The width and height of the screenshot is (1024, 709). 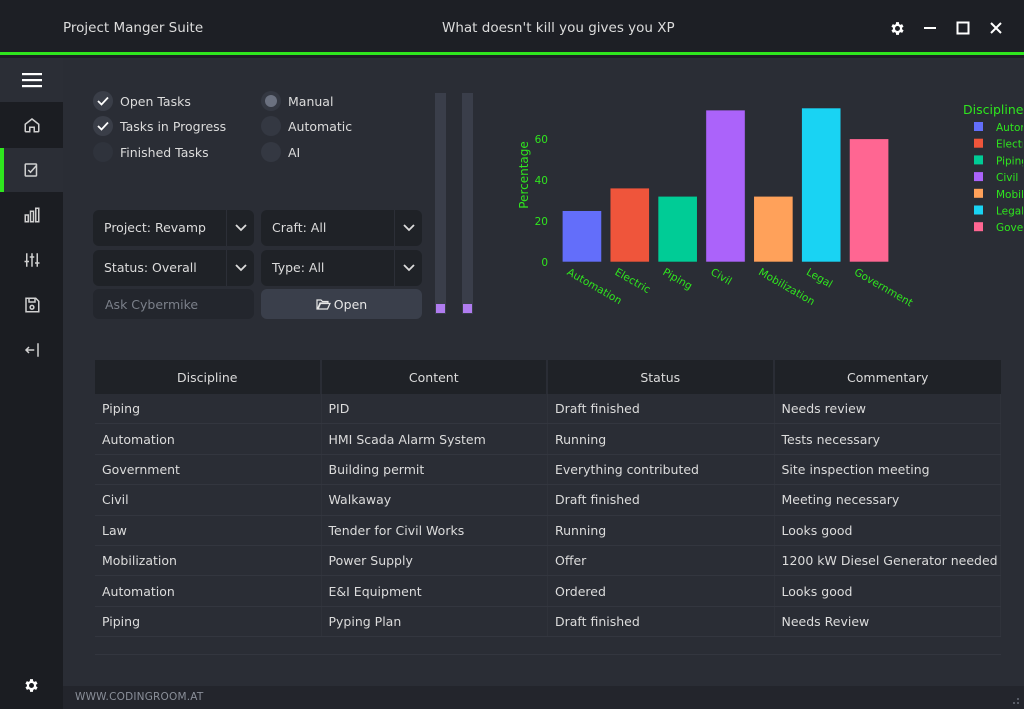 I want to click on bar-chart-icon, so click(x=31, y=215).